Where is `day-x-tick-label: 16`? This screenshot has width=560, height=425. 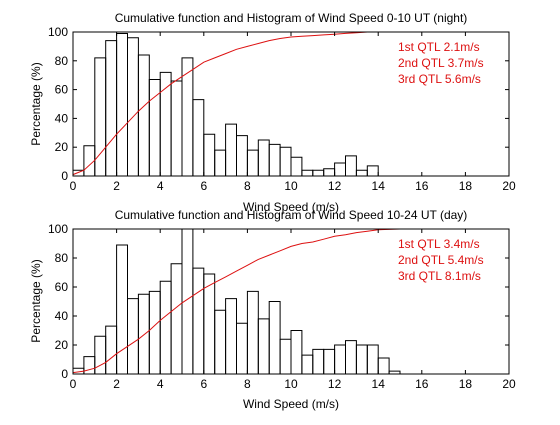 day-x-tick-label: 16 is located at coordinates (422, 384).